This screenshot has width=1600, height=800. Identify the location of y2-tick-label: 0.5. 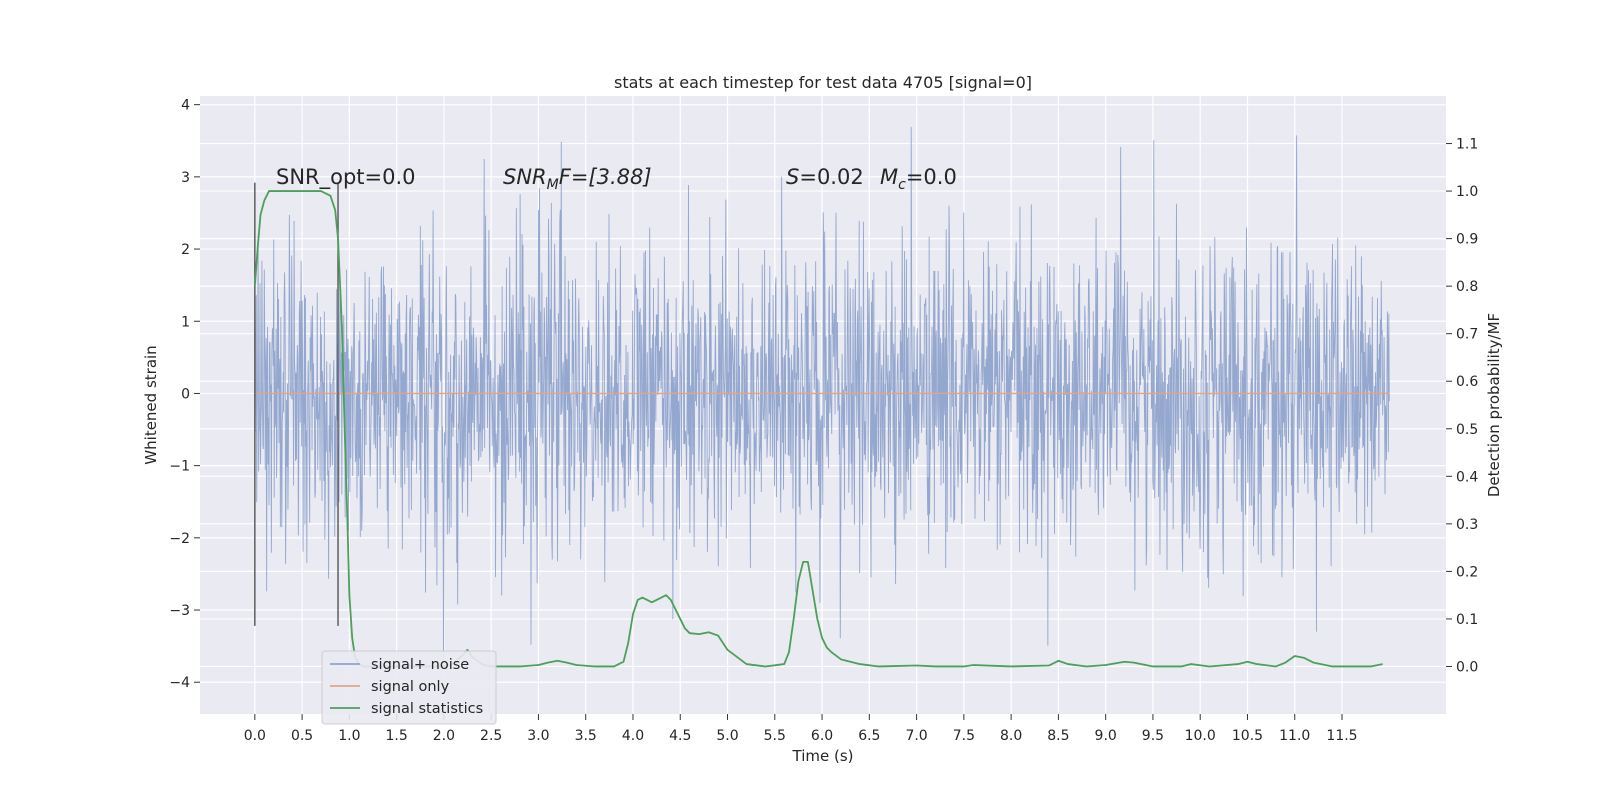
(1467, 430).